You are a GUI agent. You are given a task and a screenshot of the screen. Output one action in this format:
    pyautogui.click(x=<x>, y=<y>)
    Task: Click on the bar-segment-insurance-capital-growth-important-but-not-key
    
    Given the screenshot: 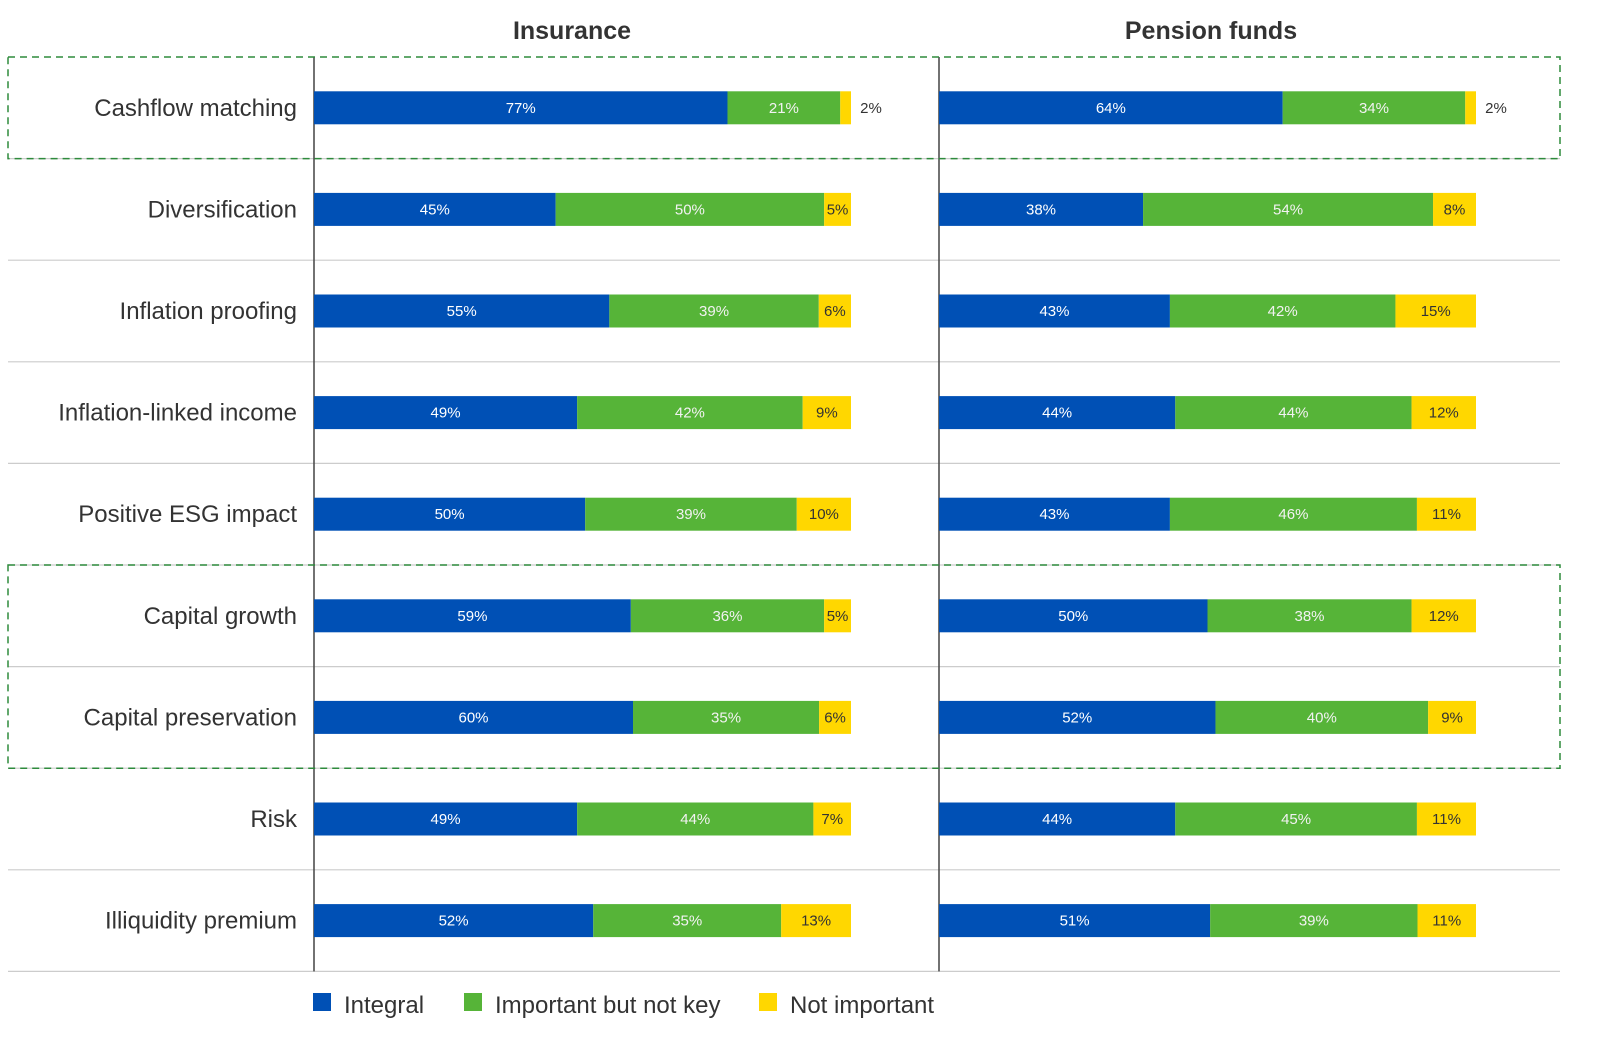 What is the action you would take?
    pyautogui.click(x=727, y=616)
    